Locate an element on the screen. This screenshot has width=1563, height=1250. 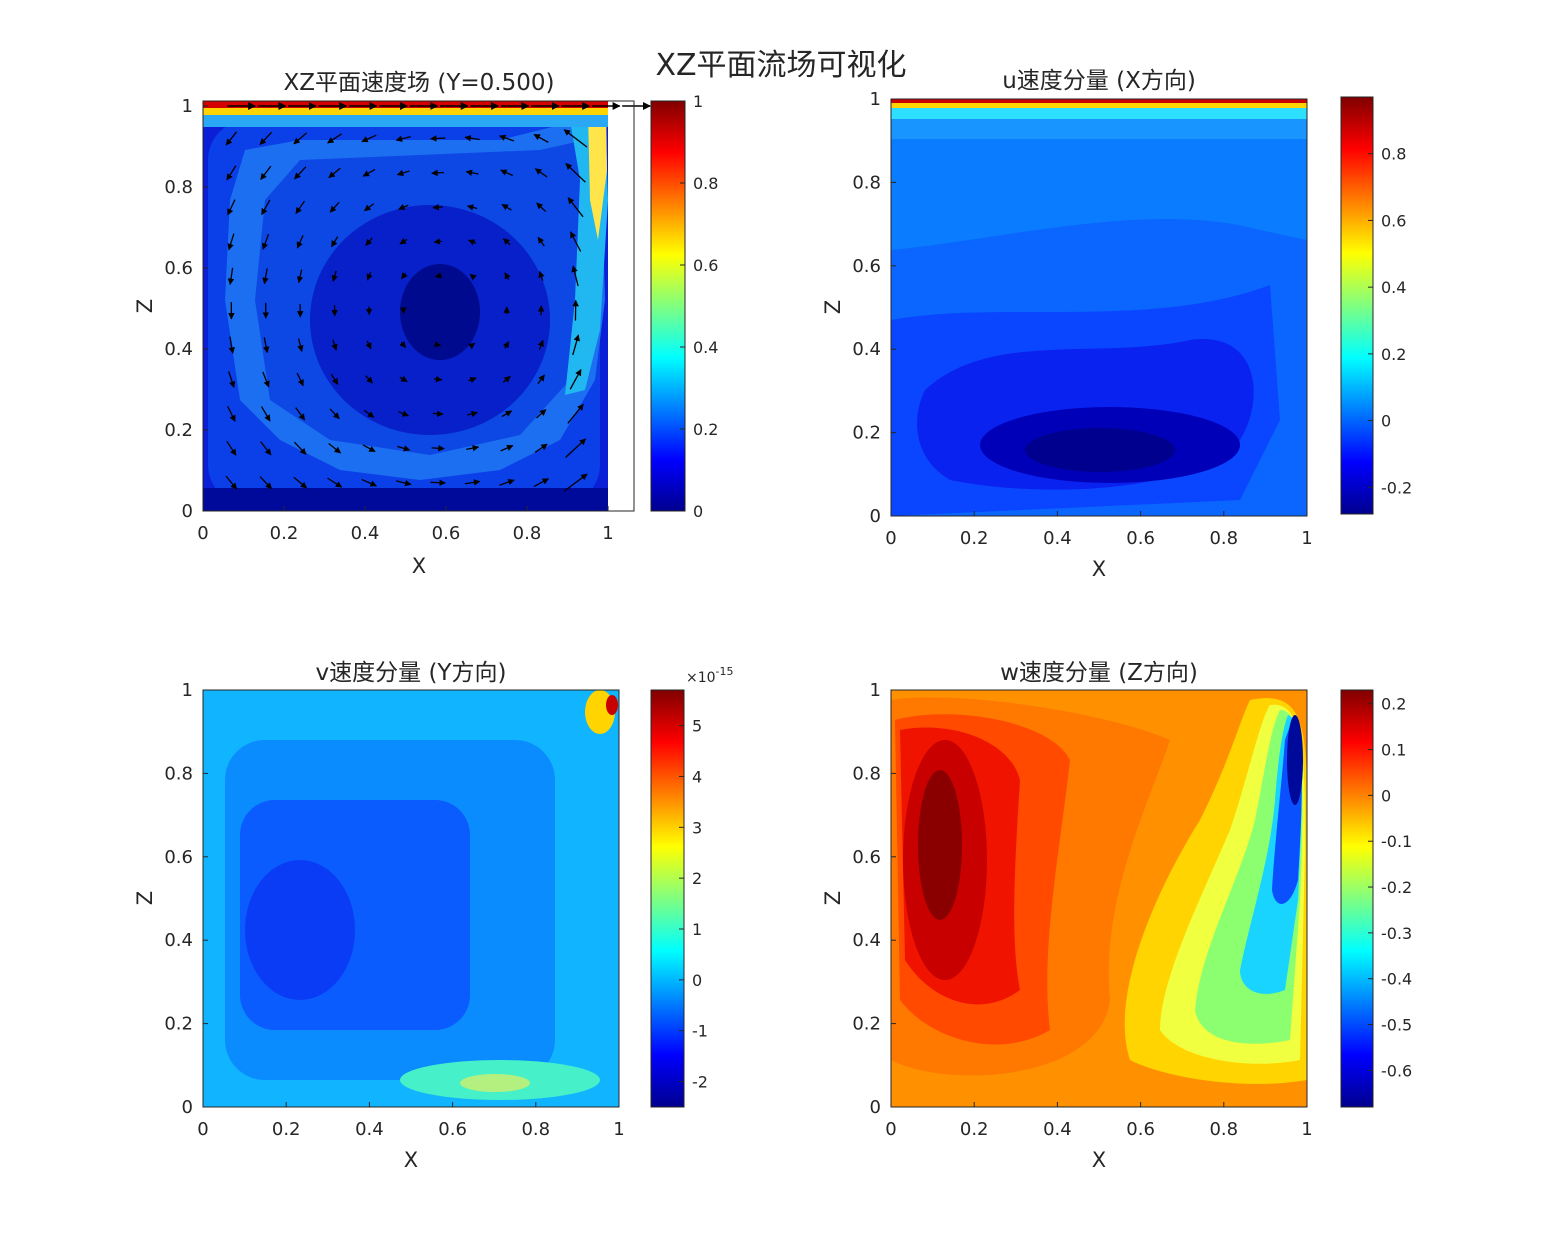
colorbar-tick-label: -0.6 is located at coordinates (1396, 1070).